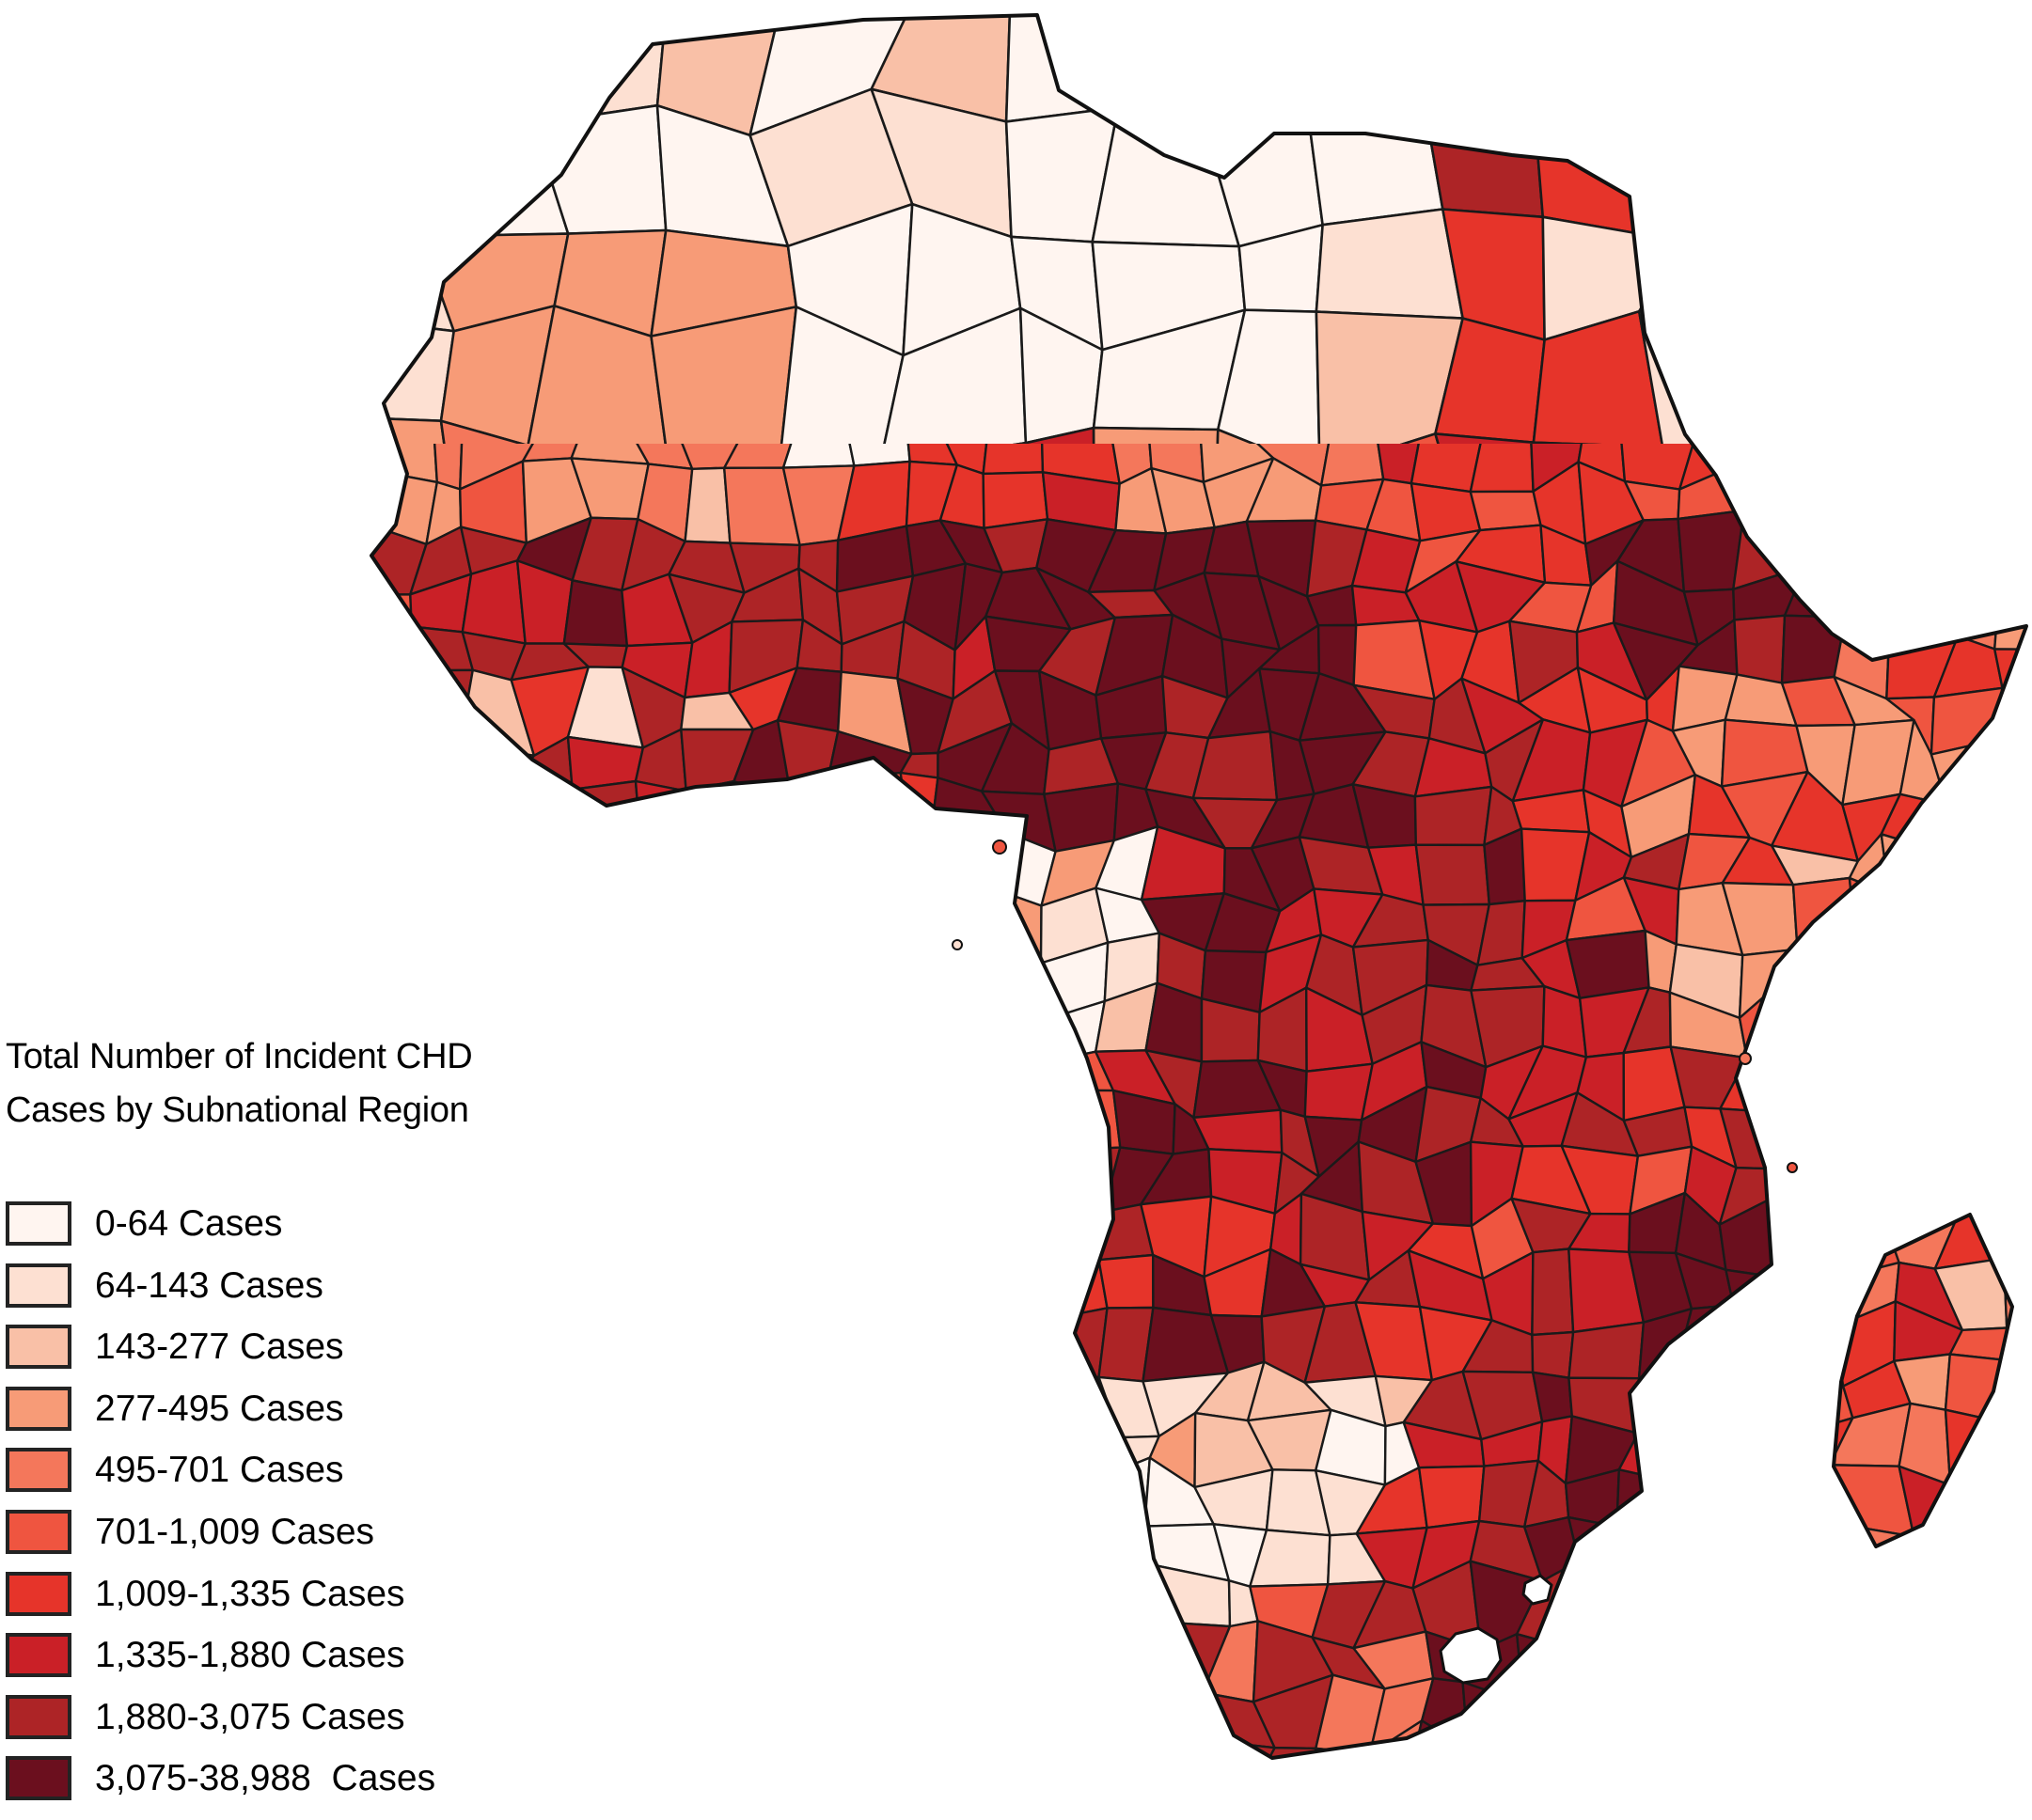  What do you see at coordinates (363, 1408) in the screenshot?
I see `legend-item: 277-495 Cases` at bounding box center [363, 1408].